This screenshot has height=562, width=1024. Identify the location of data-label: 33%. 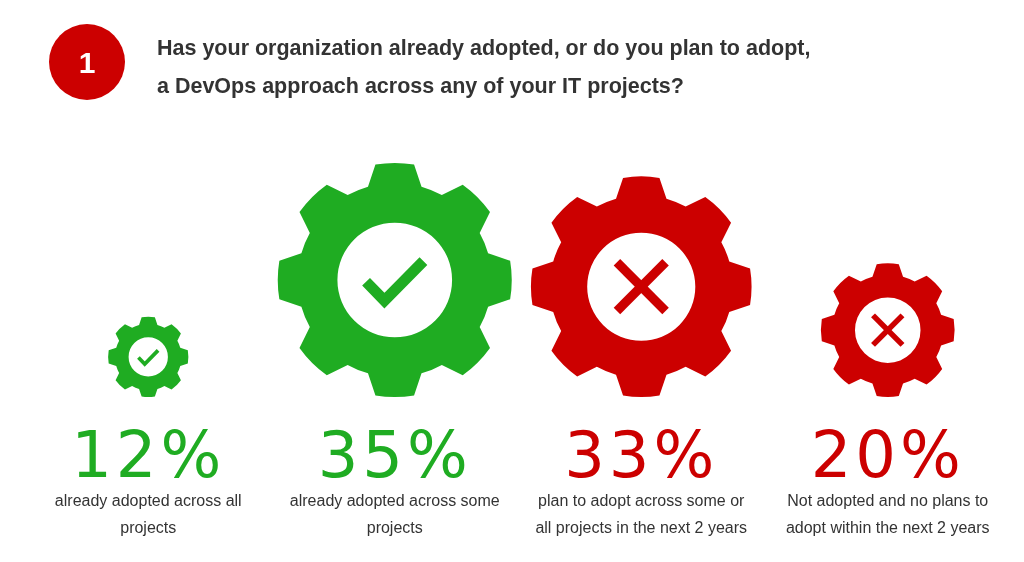
(641, 455).